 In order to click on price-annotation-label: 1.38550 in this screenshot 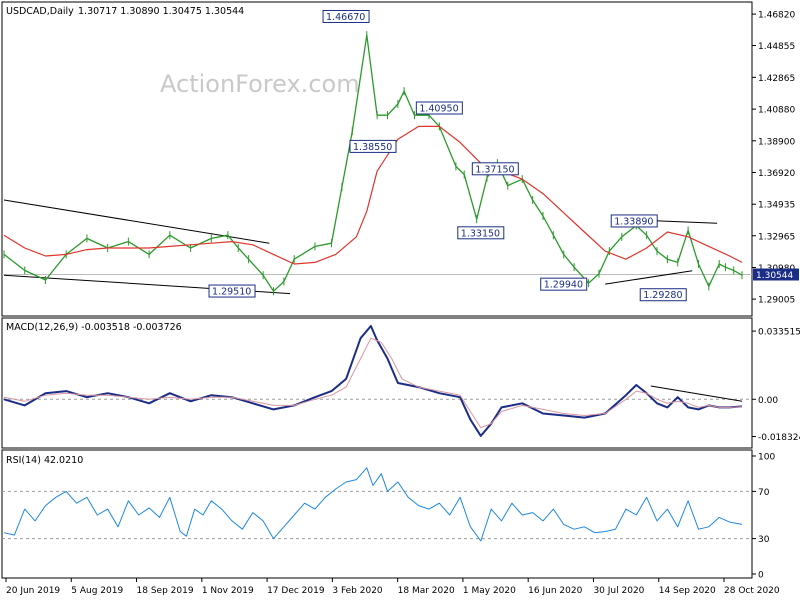, I will do `click(372, 147)`.